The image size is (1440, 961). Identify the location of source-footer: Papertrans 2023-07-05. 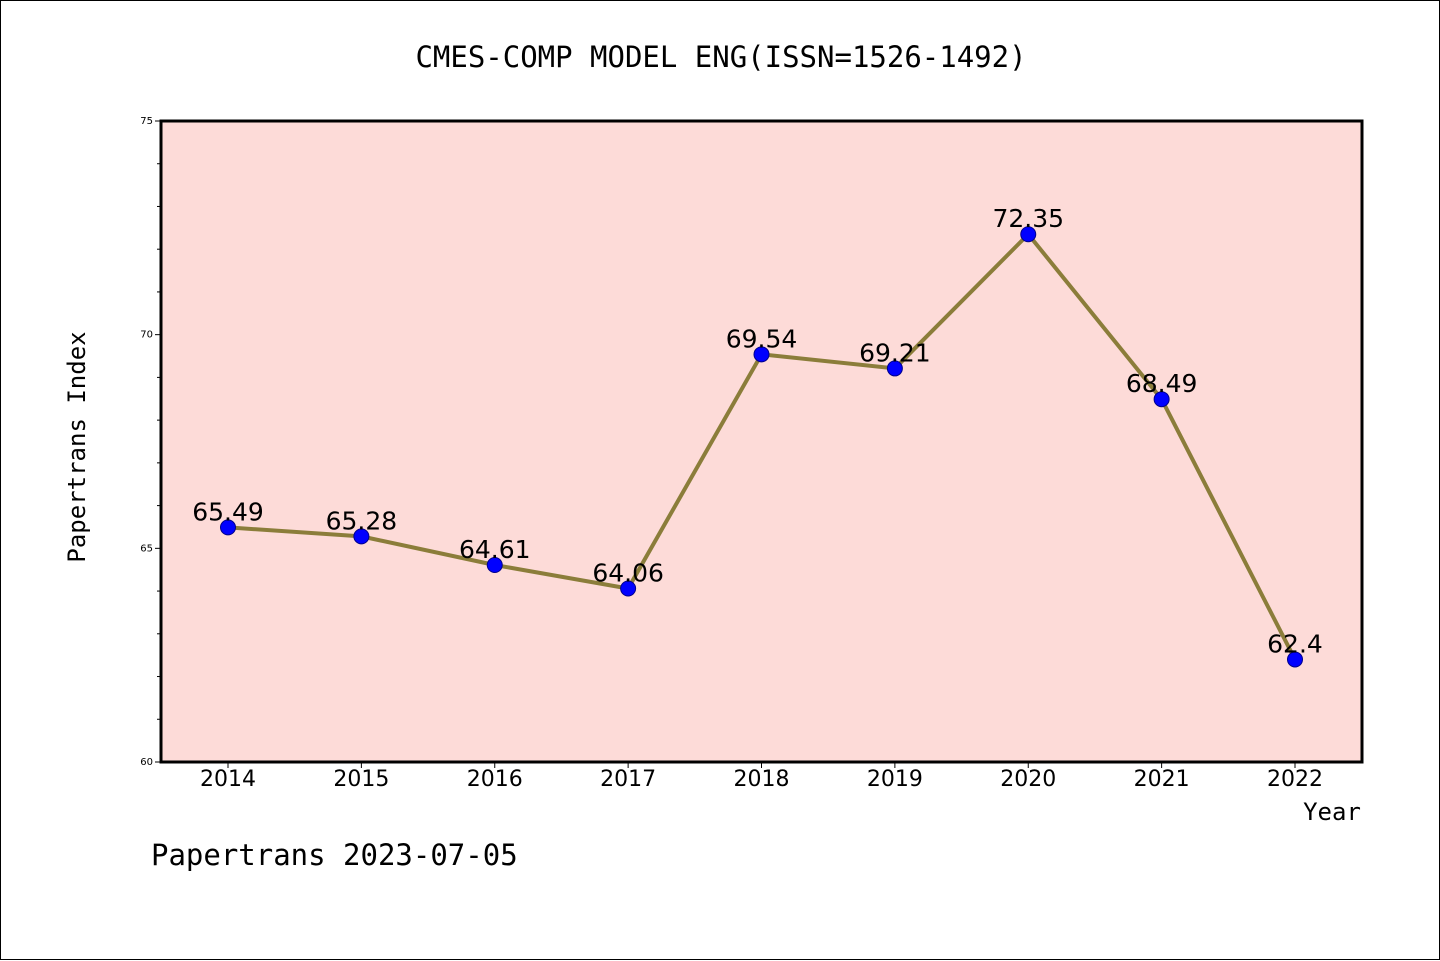
(334, 855).